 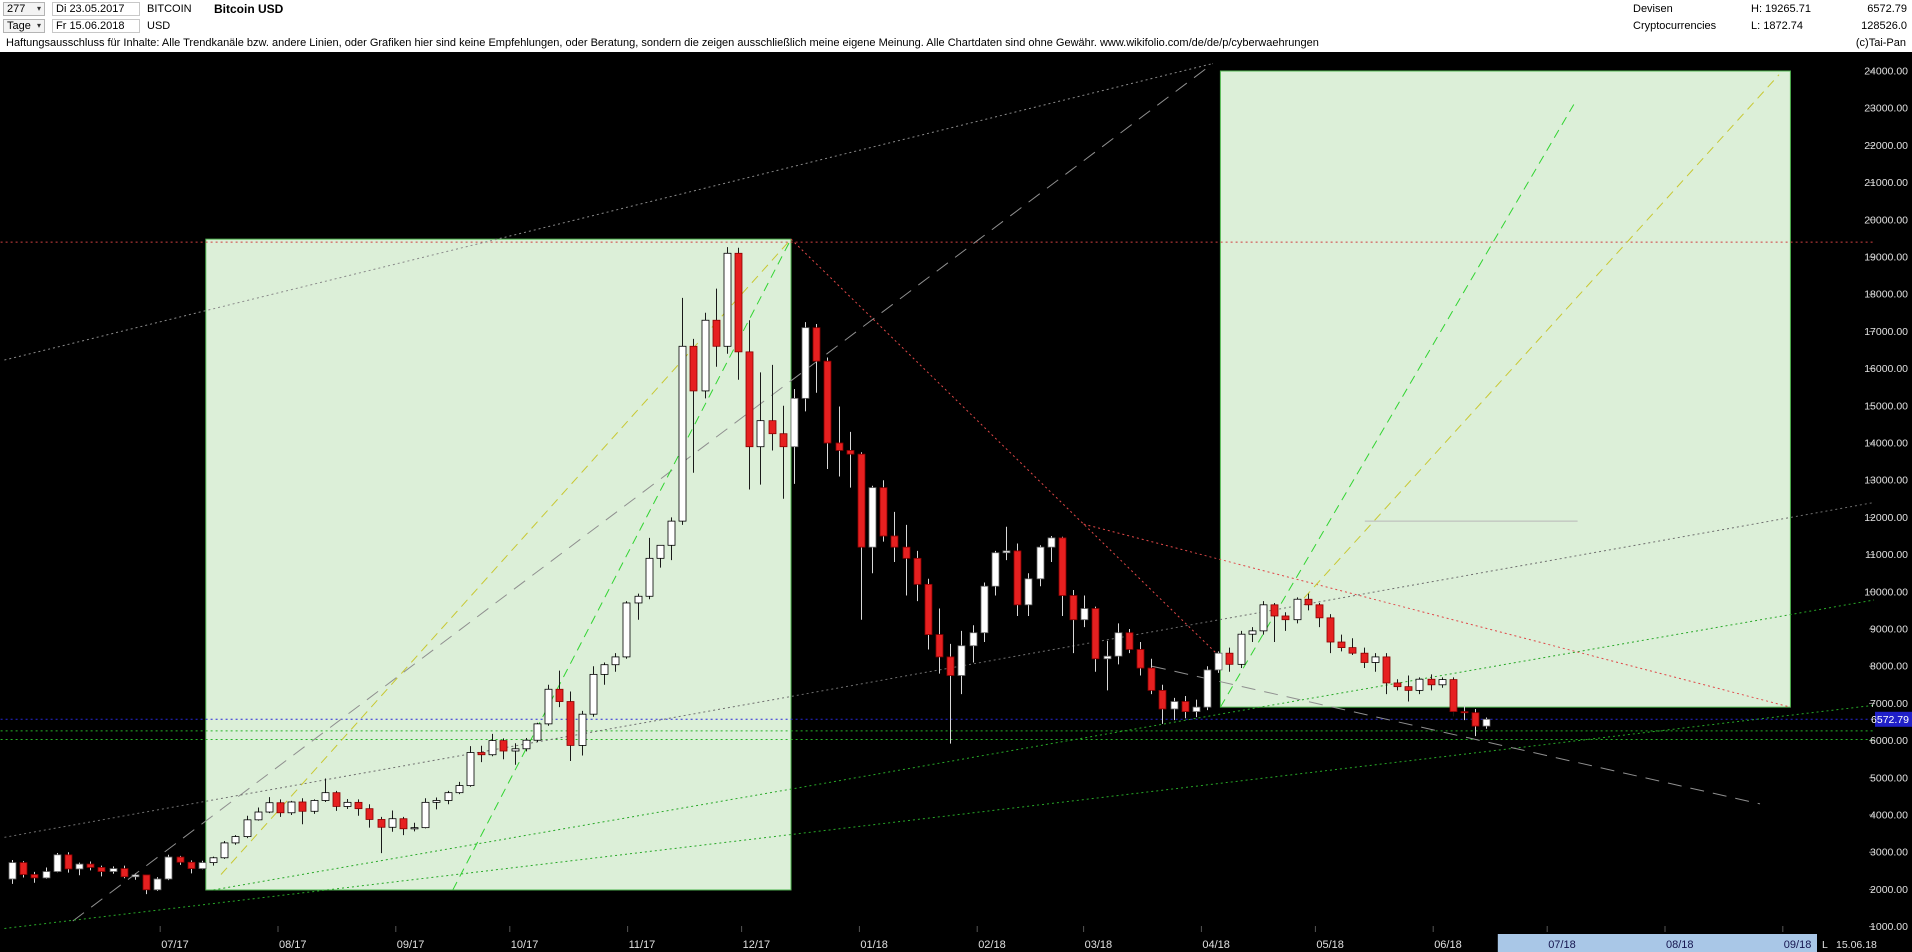 What do you see at coordinates (1889, 741) in the screenshot?
I see `svg-text: 6000.00` at bounding box center [1889, 741].